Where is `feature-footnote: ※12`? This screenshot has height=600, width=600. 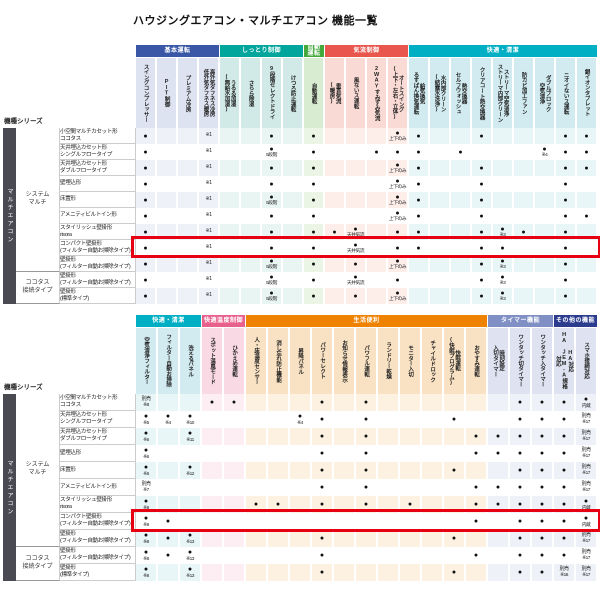 feature-footnote: ※12 is located at coordinates (190, 474).